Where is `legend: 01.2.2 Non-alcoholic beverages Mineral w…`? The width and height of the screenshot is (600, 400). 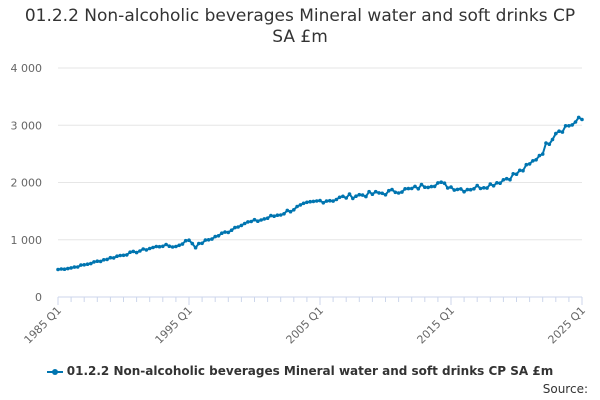
legend: 01.2.2 Non-alcoholic beverages Mineral w… is located at coordinates (300, 371).